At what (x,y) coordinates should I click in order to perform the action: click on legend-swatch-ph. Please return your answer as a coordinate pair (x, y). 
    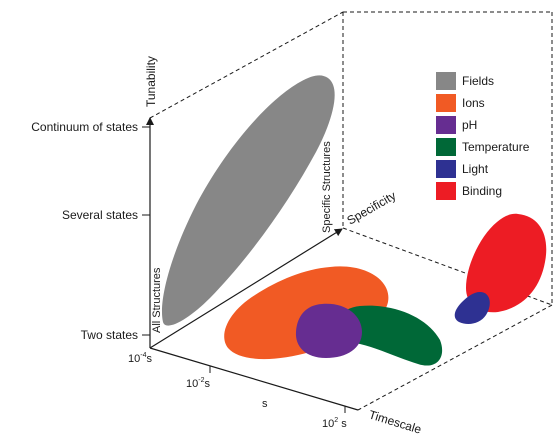
    Looking at the image, I should click on (446, 125).